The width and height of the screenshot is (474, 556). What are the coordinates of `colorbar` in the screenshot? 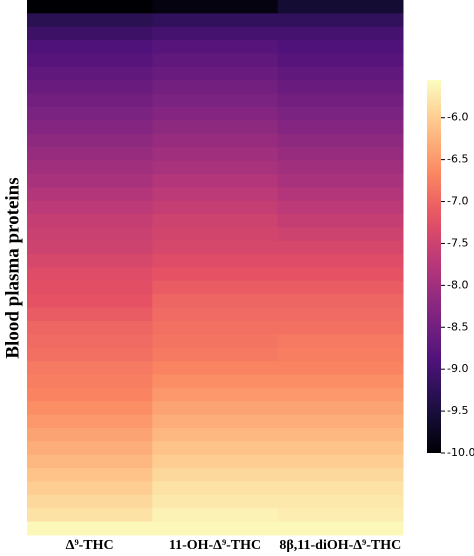 It's located at (434, 266).